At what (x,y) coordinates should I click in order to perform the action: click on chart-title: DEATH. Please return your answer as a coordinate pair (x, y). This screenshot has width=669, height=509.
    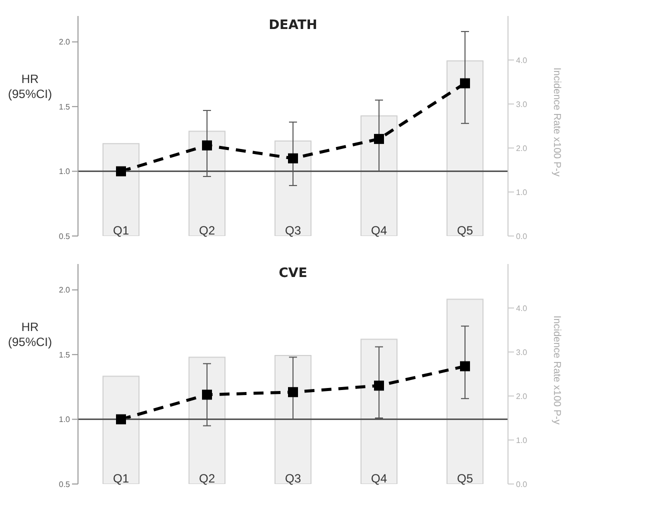
    Looking at the image, I should click on (293, 25).